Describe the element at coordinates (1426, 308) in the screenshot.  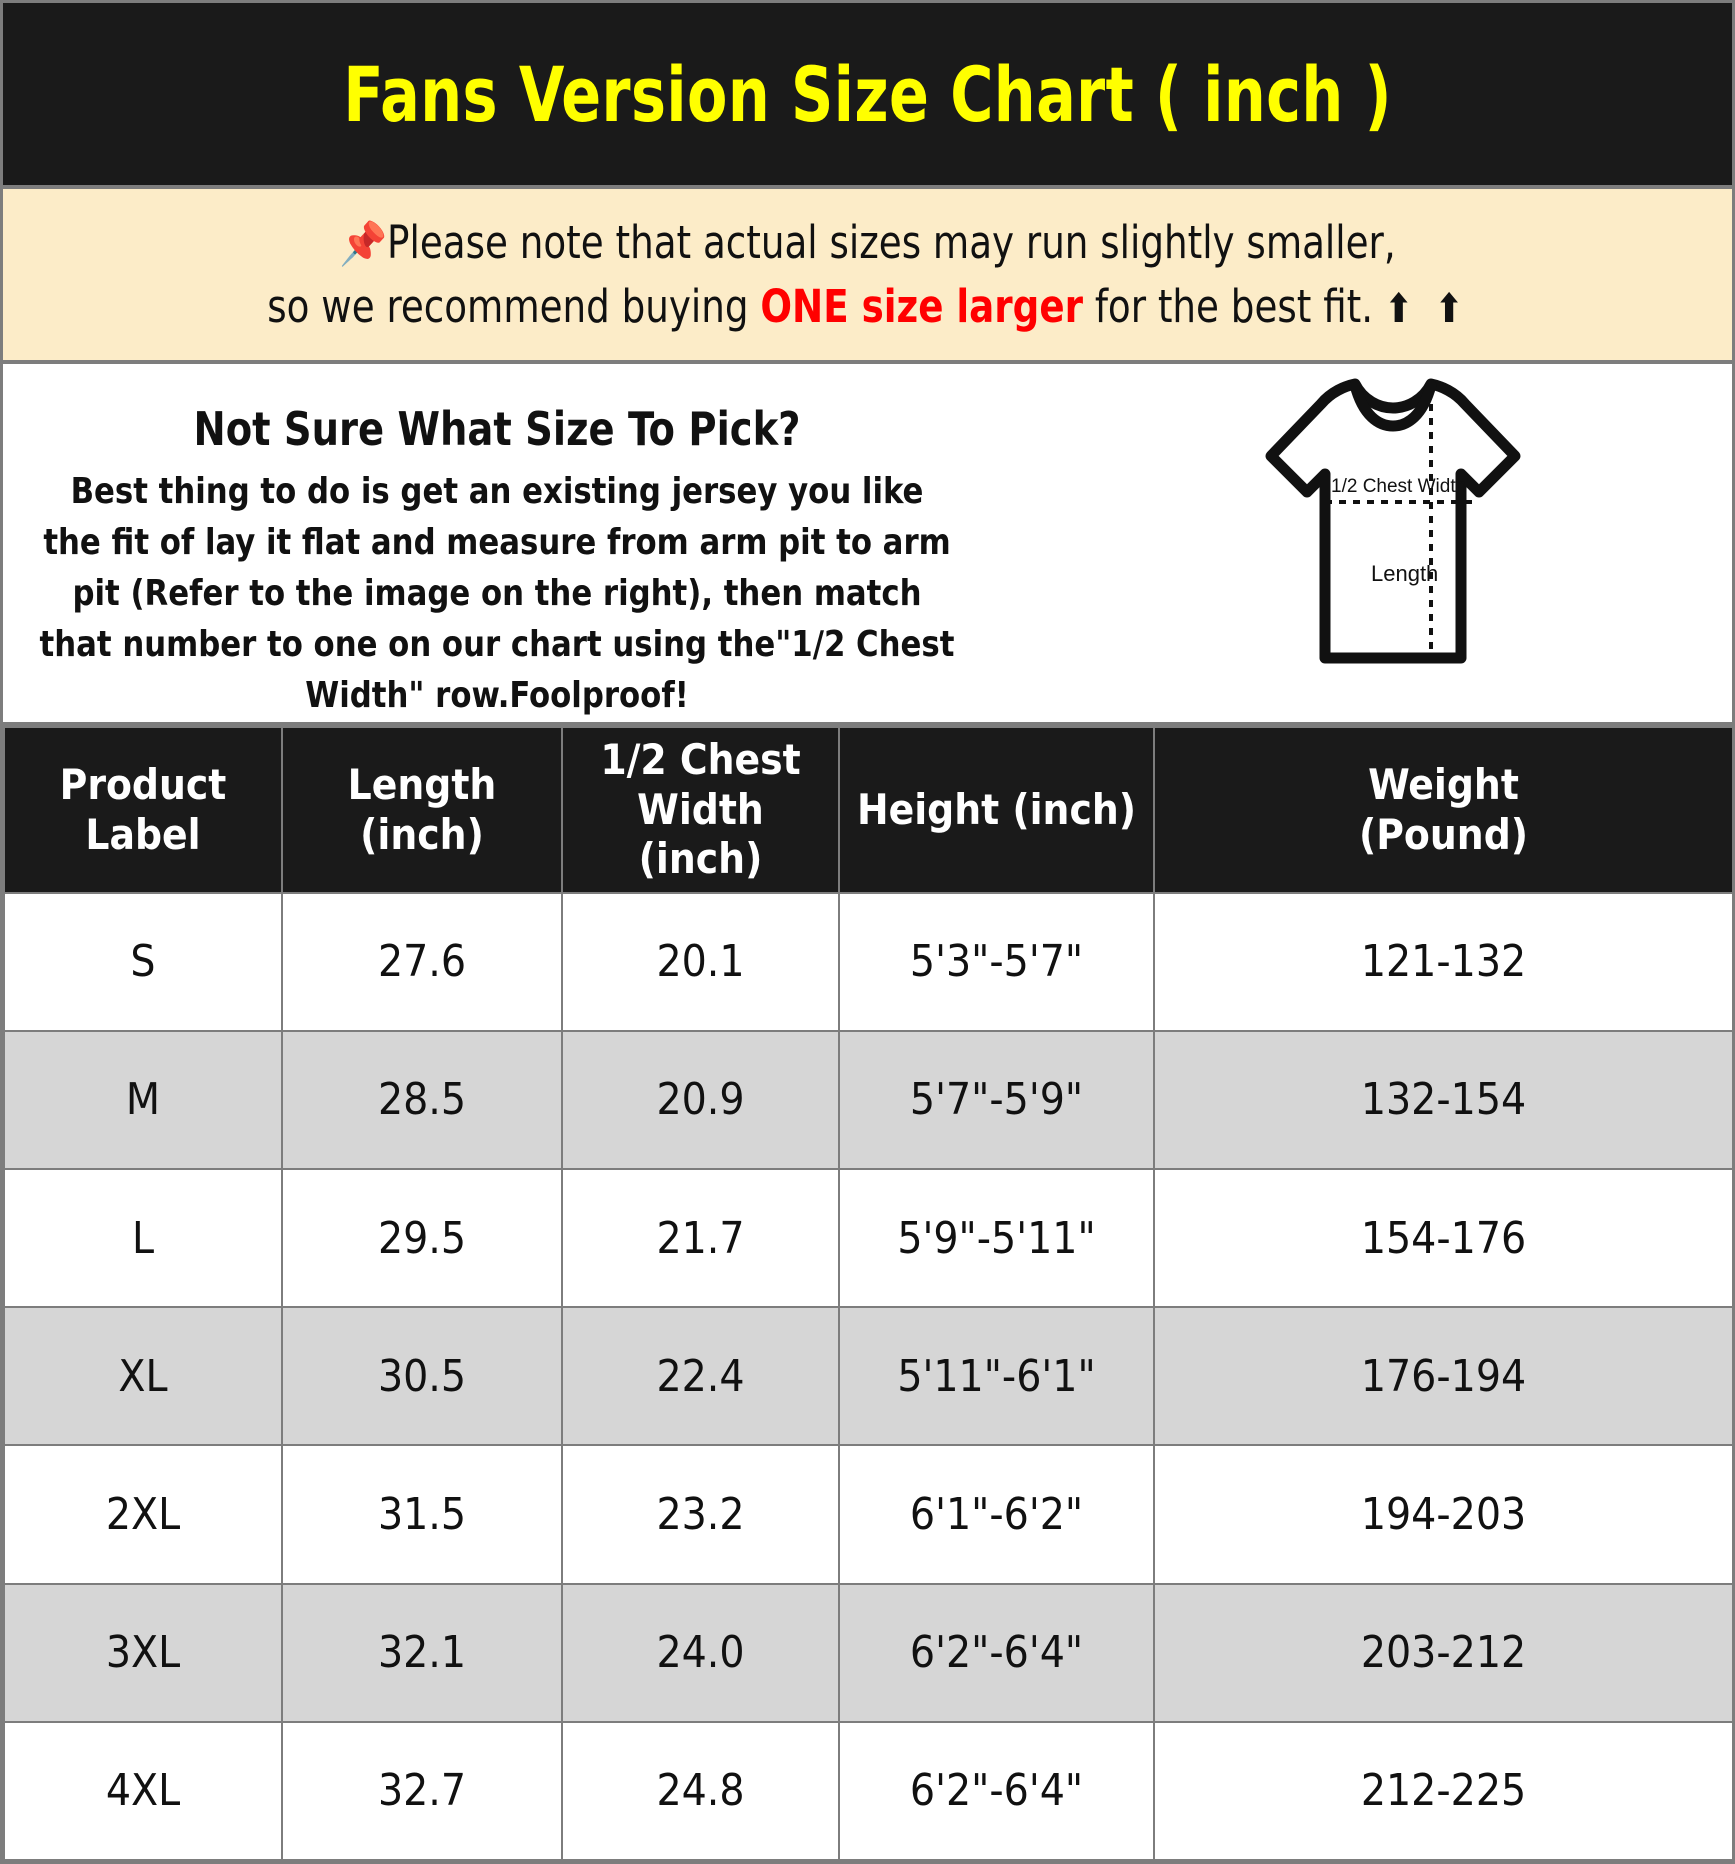
I see `arrow-up-icon: ⬆ ⬆` at that location.